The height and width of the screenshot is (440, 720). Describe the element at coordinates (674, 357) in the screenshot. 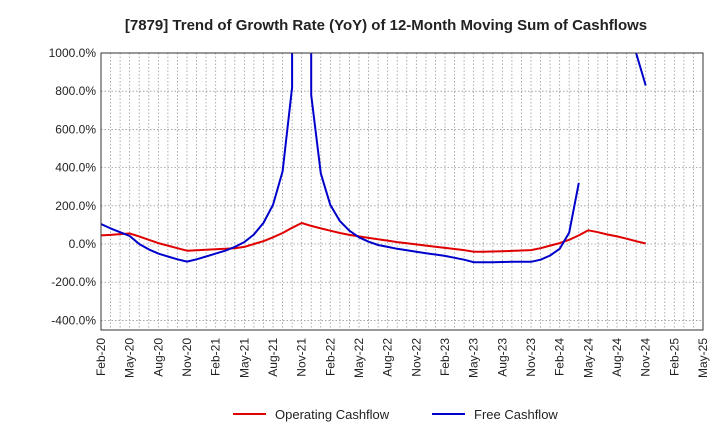

I see `x-tick-label: Feb-25` at that location.